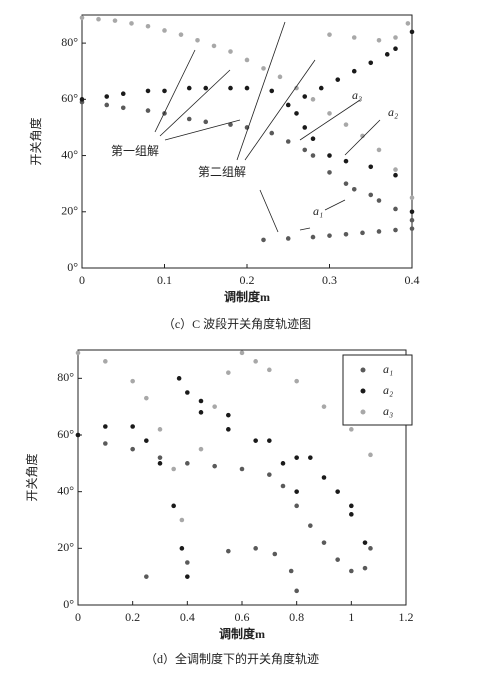  What do you see at coordinates (222, 172) in the screenshot?
I see `annotation: 第二组解` at bounding box center [222, 172].